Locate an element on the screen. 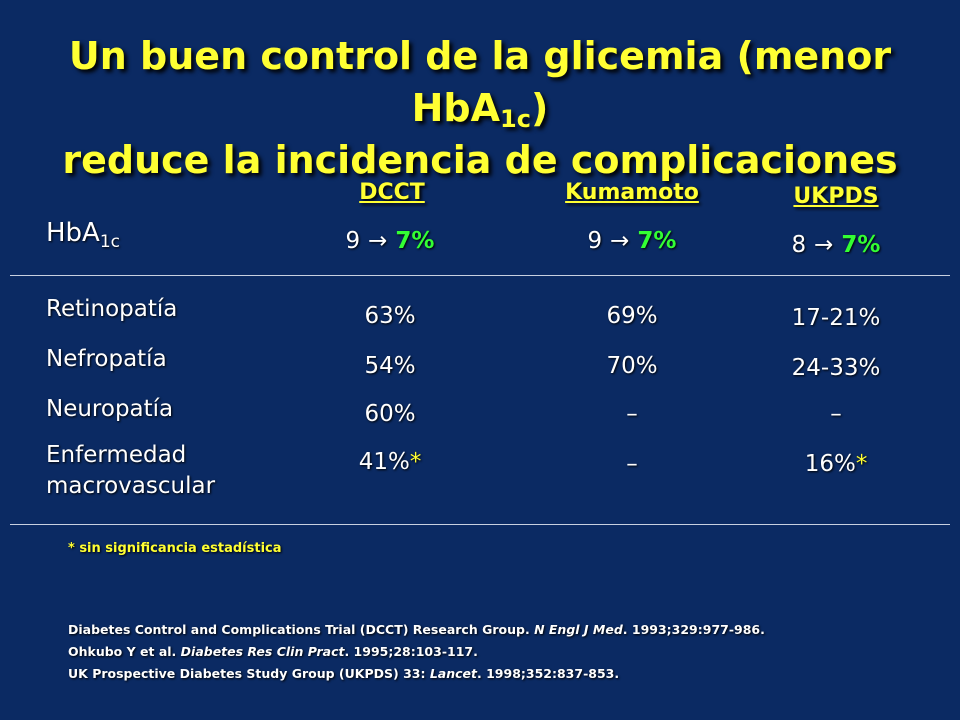 The width and height of the screenshot is (960, 720). column-header-ukpds: UKPDS is located at coordinates (836, 196).